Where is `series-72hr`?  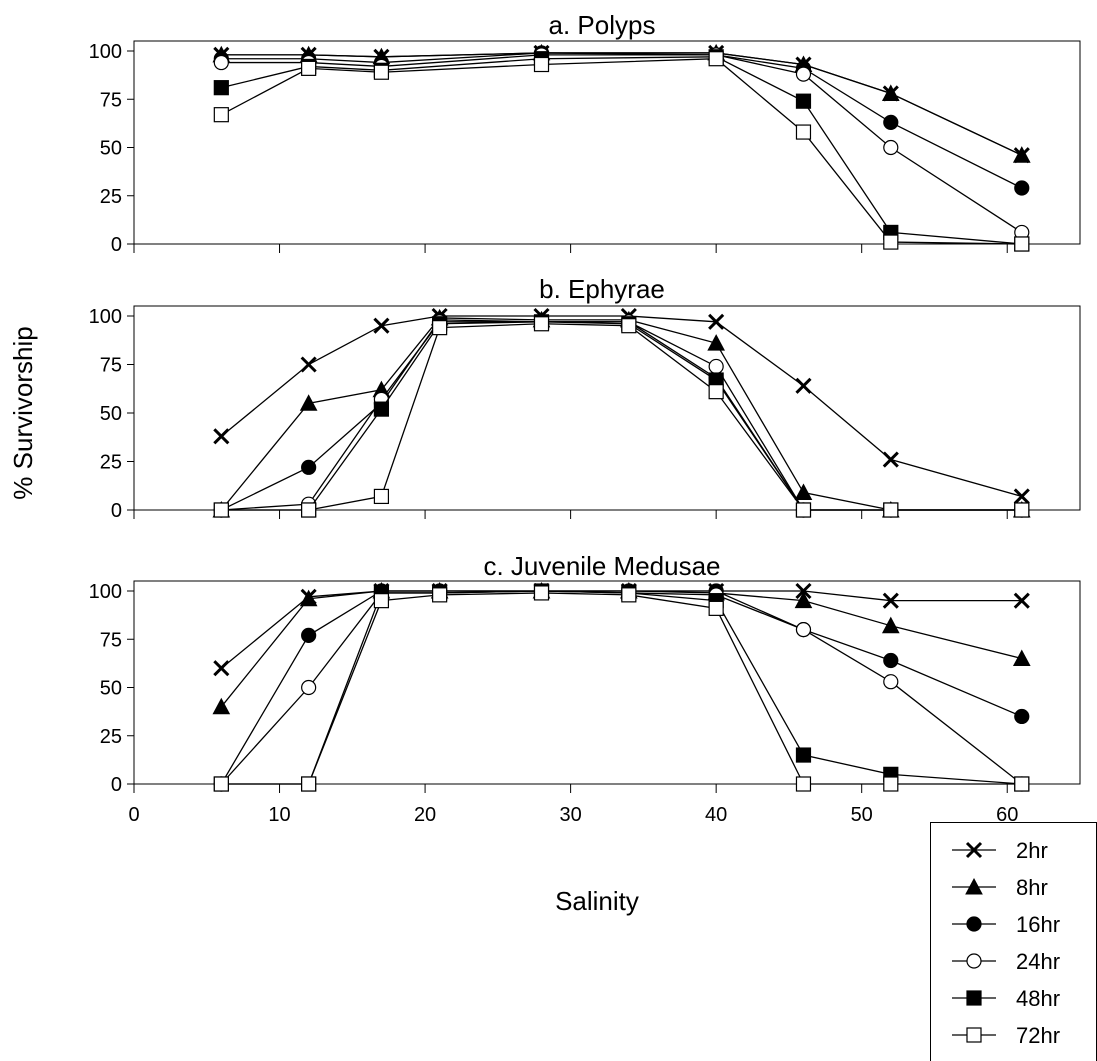
series-72hr is located at coordinates (621, 688).